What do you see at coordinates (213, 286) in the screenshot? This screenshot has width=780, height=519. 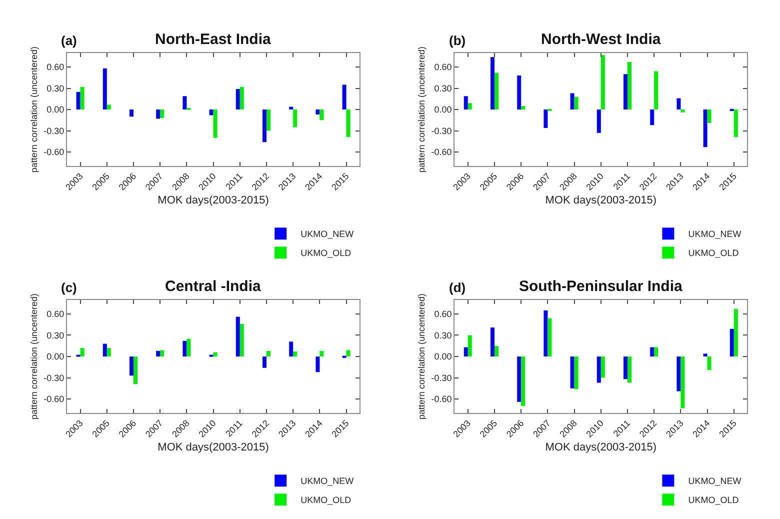 I see `chart-title: Central -India` at bounding box center [213, 286].